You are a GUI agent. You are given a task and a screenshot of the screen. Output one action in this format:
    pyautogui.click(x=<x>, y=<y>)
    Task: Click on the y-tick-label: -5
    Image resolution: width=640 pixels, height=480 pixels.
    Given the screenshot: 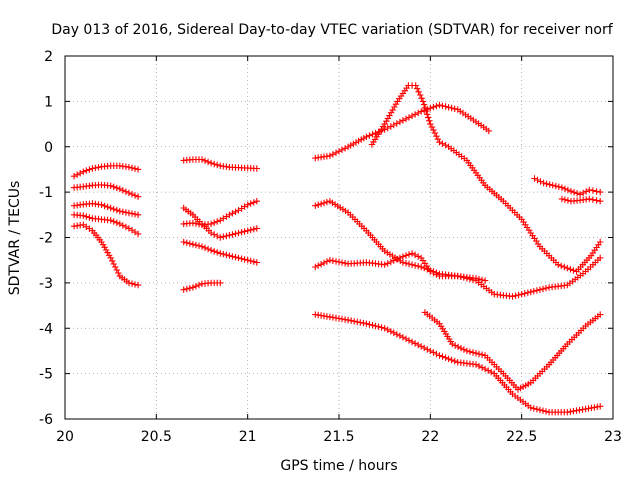 What is the action you would take?
    pyautogui.click(x=46, y=375)
    